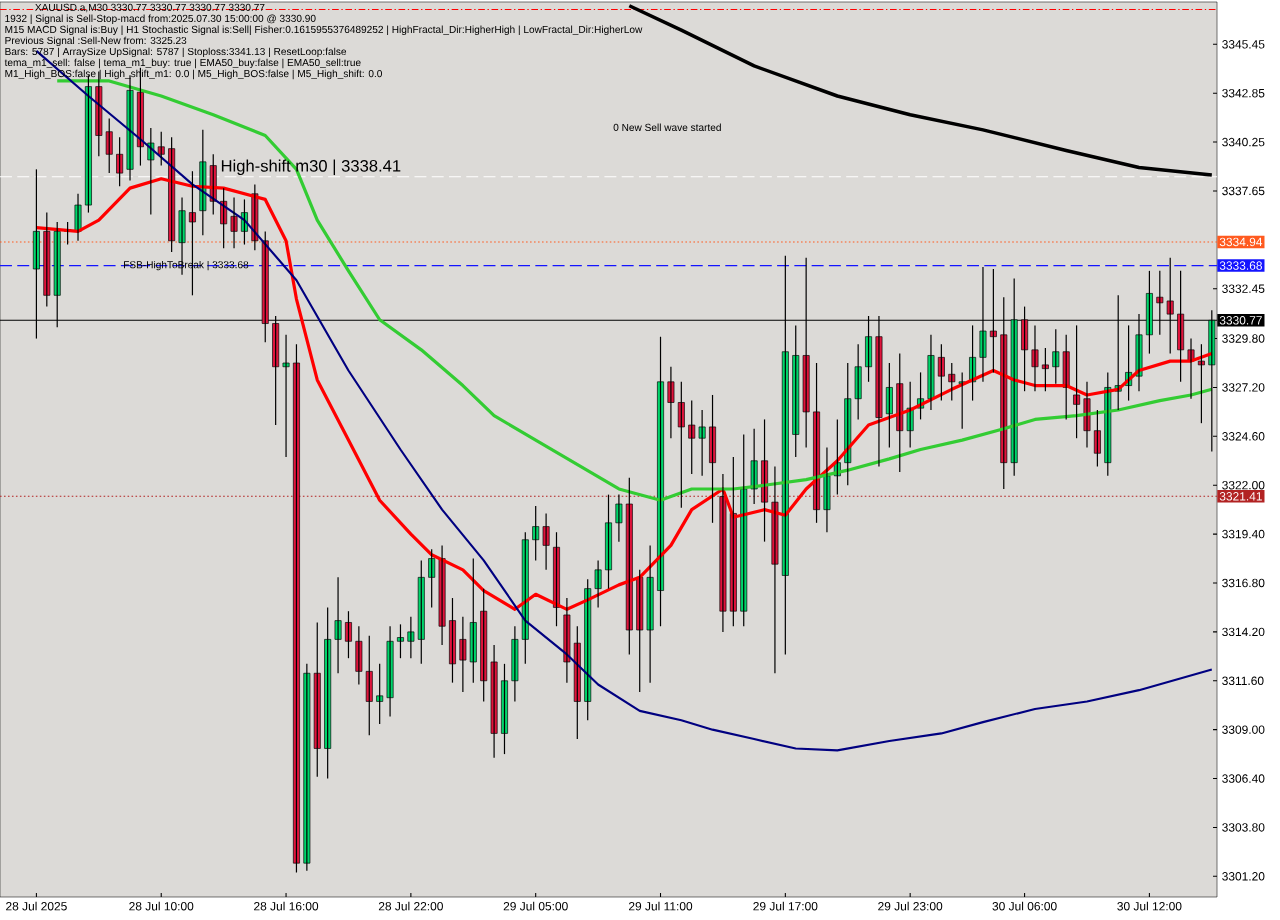  What do you see at coordinates (1243, 436) in the screenshot?
I see `y-tick-label: 3324.60` at bounding box center [1243, 436].